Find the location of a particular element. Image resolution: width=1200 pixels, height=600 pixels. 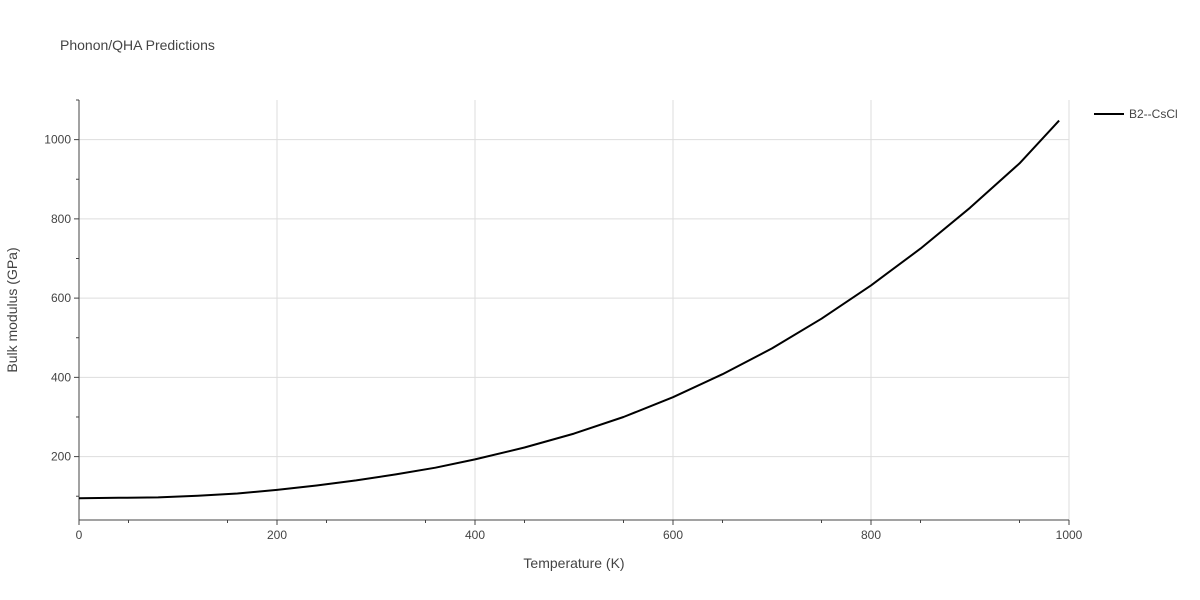

x-tick-label: 1000 is located at coordinates (1069, 535).